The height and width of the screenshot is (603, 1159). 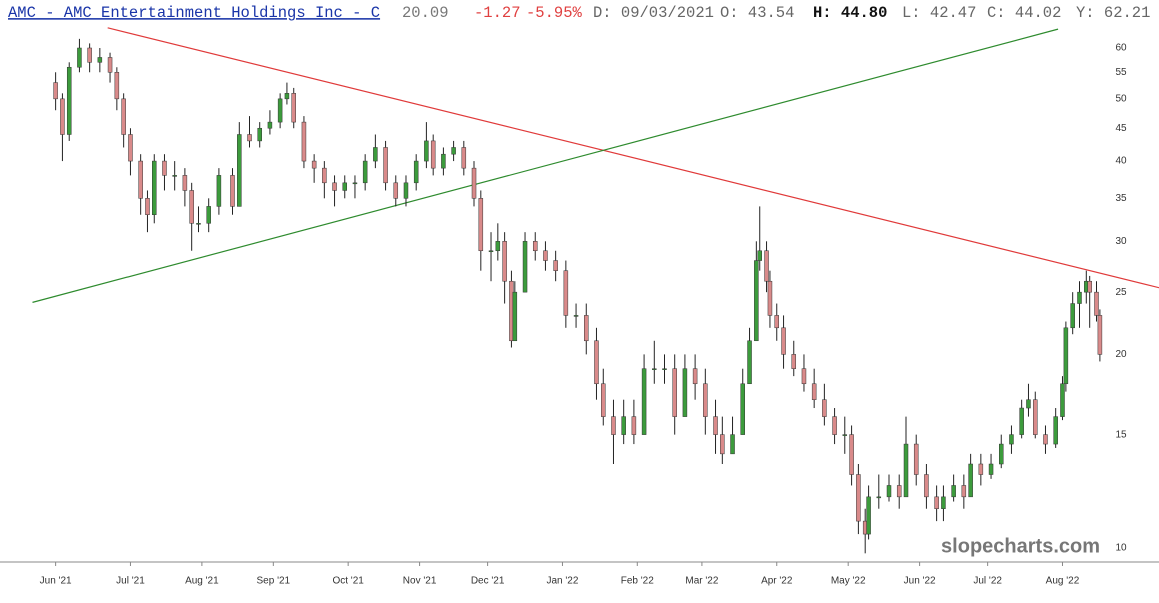 I want to click on x-tick-label: Jul '21, so click(x=130, y=581).